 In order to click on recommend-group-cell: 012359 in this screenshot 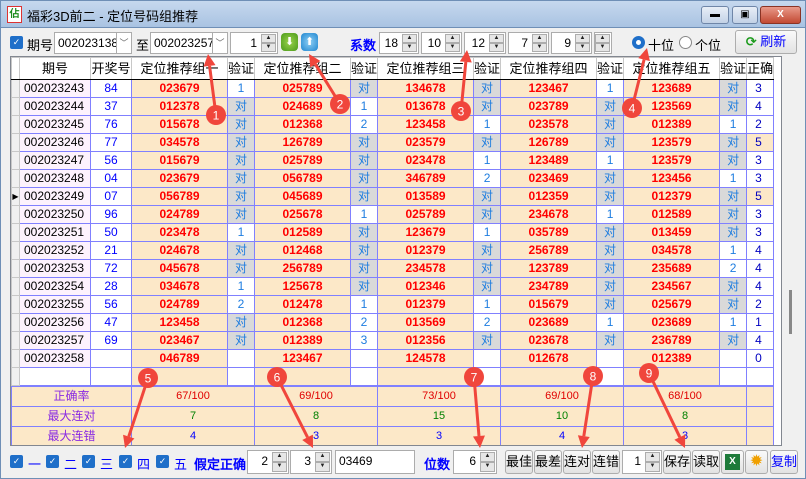, I will do `click(549, 196)`.